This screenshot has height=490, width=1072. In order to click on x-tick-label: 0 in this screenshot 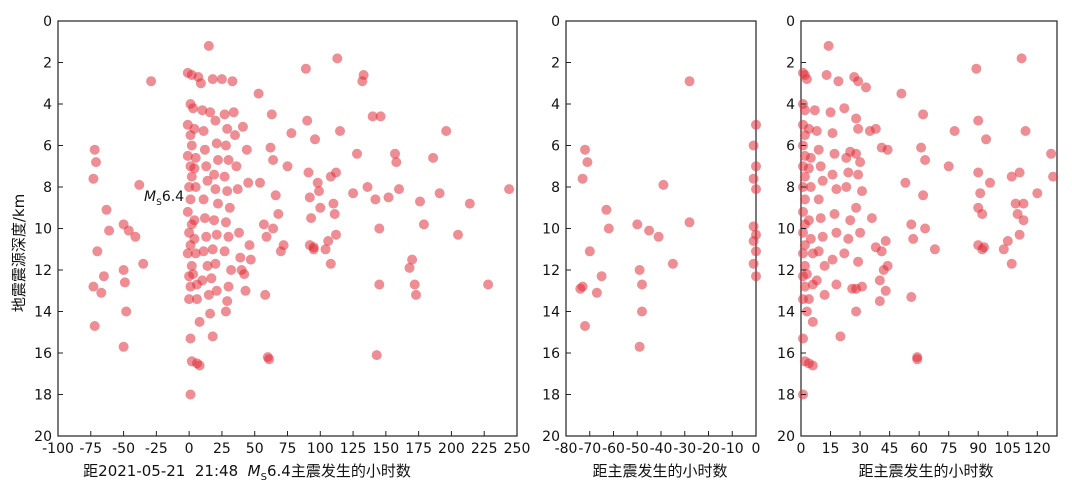, I will do `click(189, 449)`.